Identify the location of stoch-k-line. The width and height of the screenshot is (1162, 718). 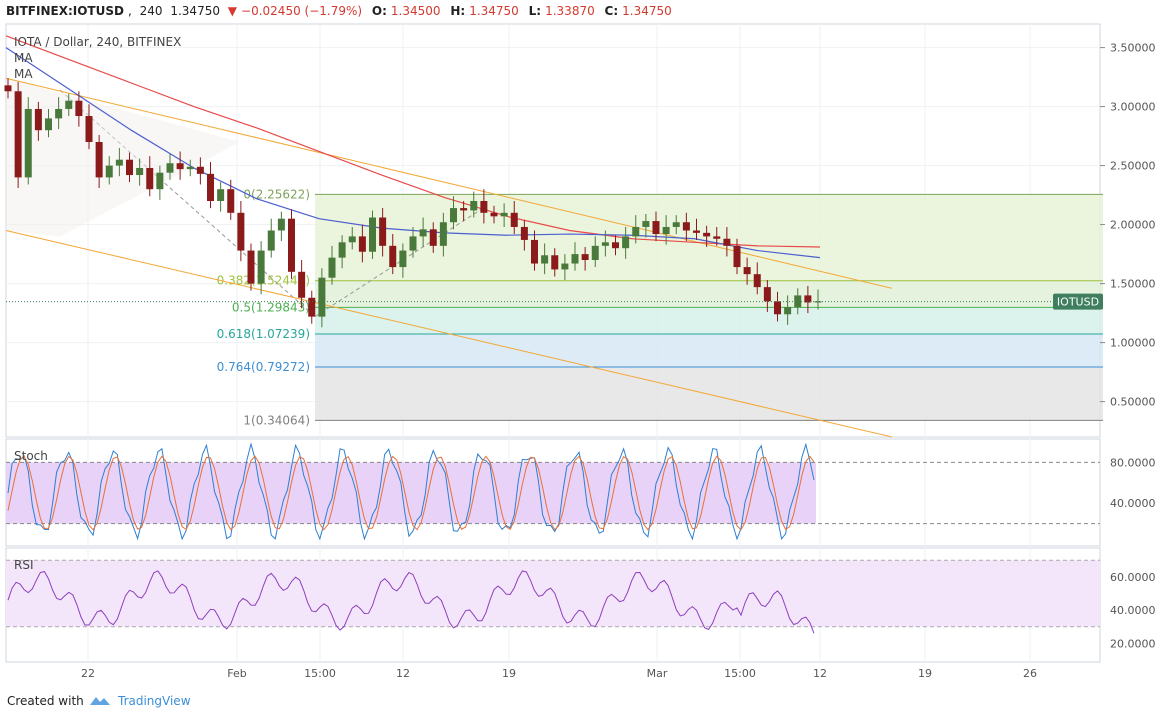
(411, 491).